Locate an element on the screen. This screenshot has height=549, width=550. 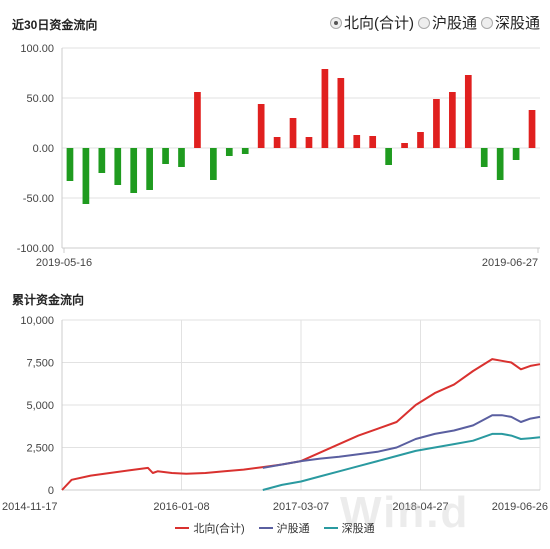
x-tick-label-end: 2019-06-27 is located at coordinates (510, 263).